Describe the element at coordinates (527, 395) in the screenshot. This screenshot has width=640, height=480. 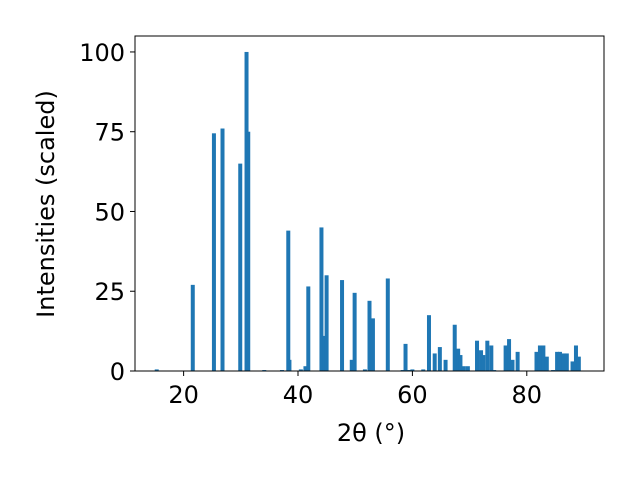
I see `x-tick-label: 80` at that location.